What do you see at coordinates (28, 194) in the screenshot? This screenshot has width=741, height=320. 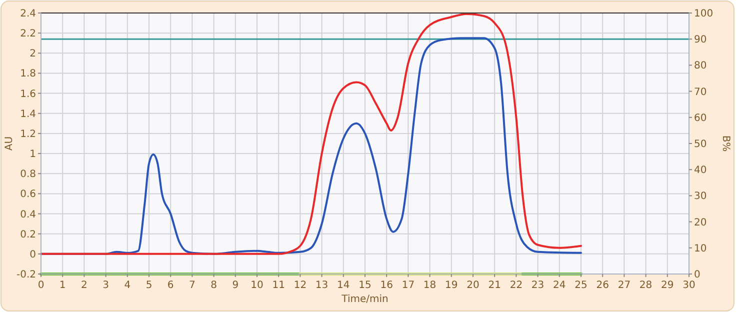 I see `y-tick-label: 0.6` at bounding box center [28, 194].